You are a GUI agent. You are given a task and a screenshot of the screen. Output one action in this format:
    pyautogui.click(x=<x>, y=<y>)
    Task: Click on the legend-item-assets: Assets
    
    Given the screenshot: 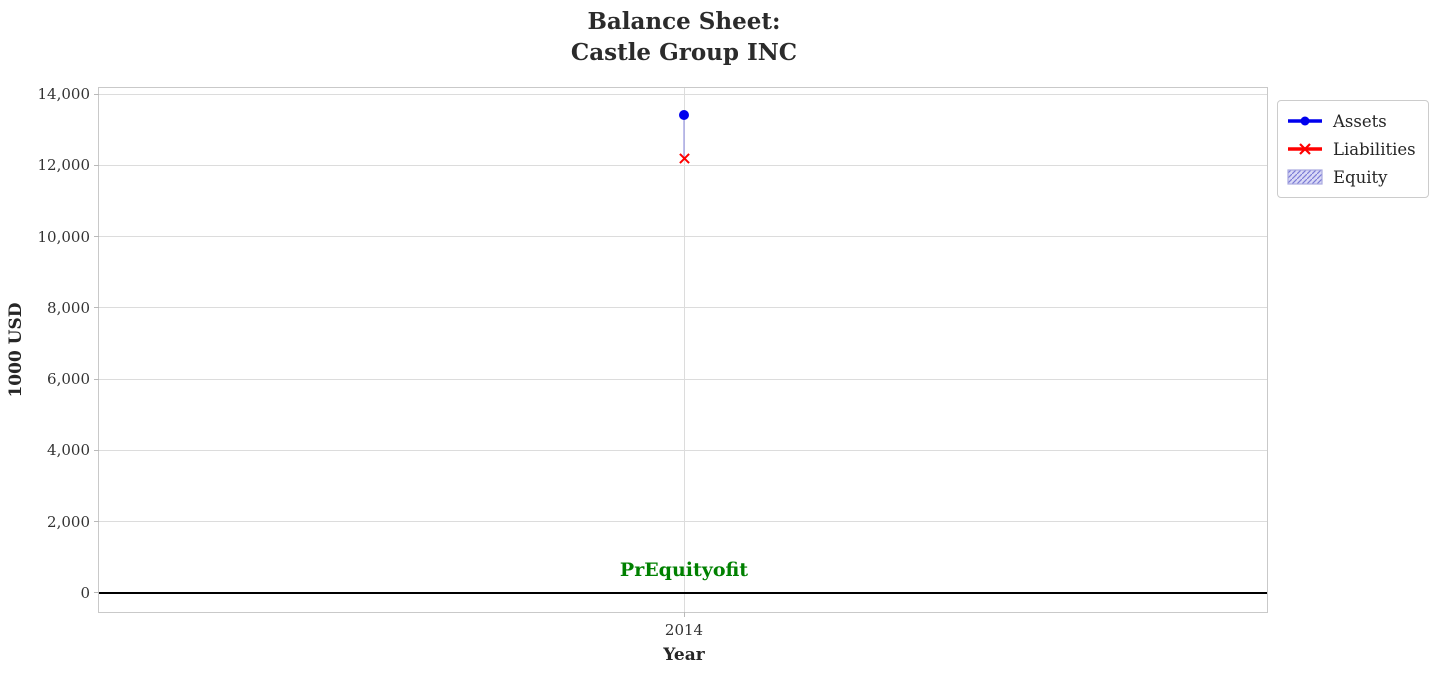 What is the action you would take?
    pyautogui.click(x=1351, y=121)
    